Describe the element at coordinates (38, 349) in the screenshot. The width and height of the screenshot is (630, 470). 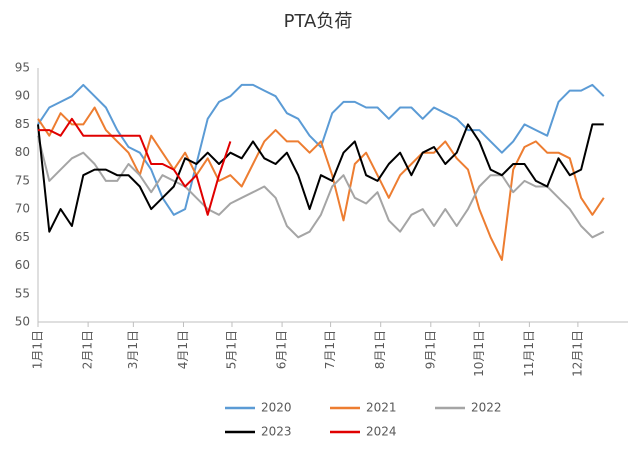
I see `x-tick-label: 1月1日` at that location.